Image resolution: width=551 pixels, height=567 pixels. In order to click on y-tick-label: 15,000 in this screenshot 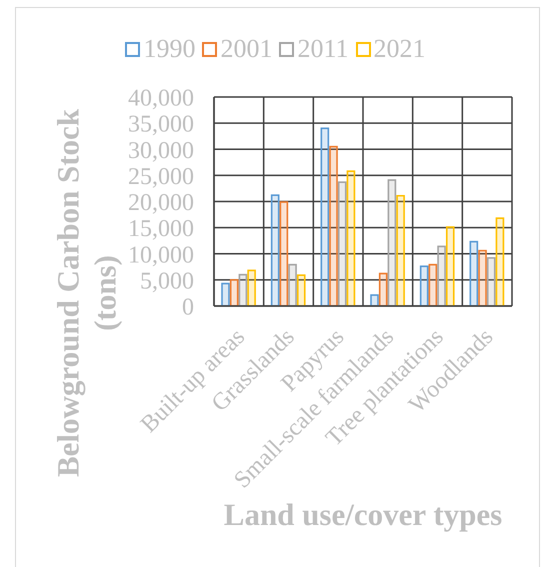, I will do `click(161, 229)`.